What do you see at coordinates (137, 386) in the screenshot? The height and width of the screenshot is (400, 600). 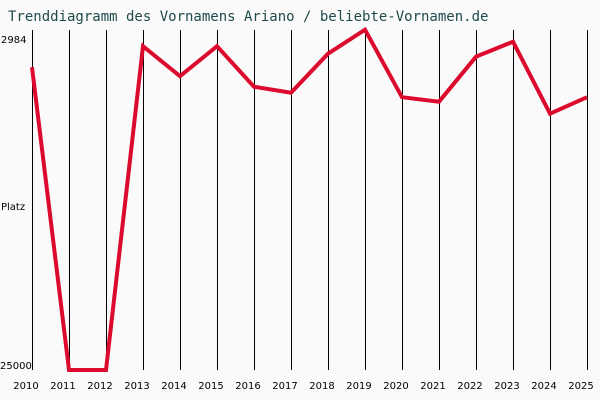 I see `x-tick-2013: 2013` at bounding box center [137, 386].